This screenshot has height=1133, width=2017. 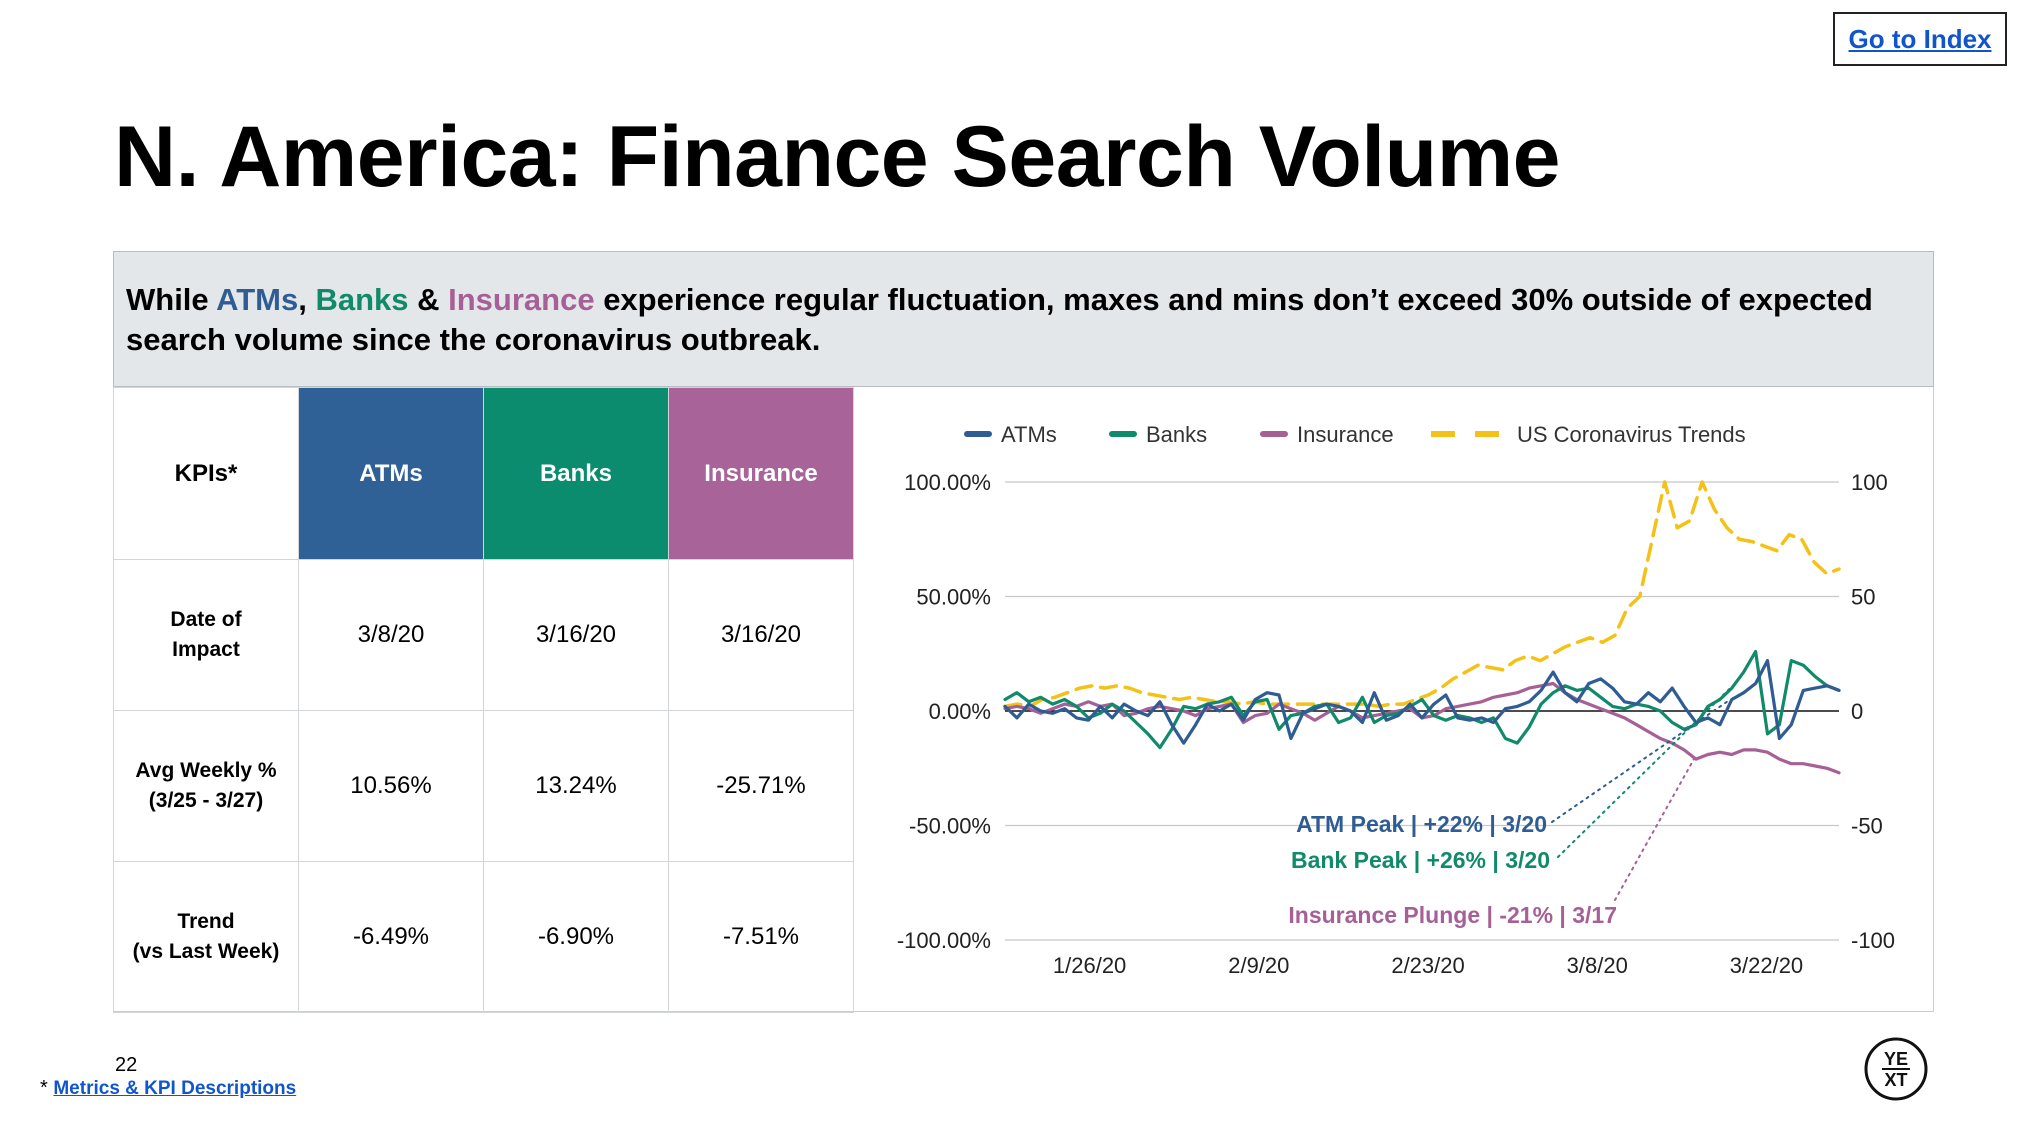 I want to click on kpi-cell-insurance: 3/16/20, so click(x=761, y=635).